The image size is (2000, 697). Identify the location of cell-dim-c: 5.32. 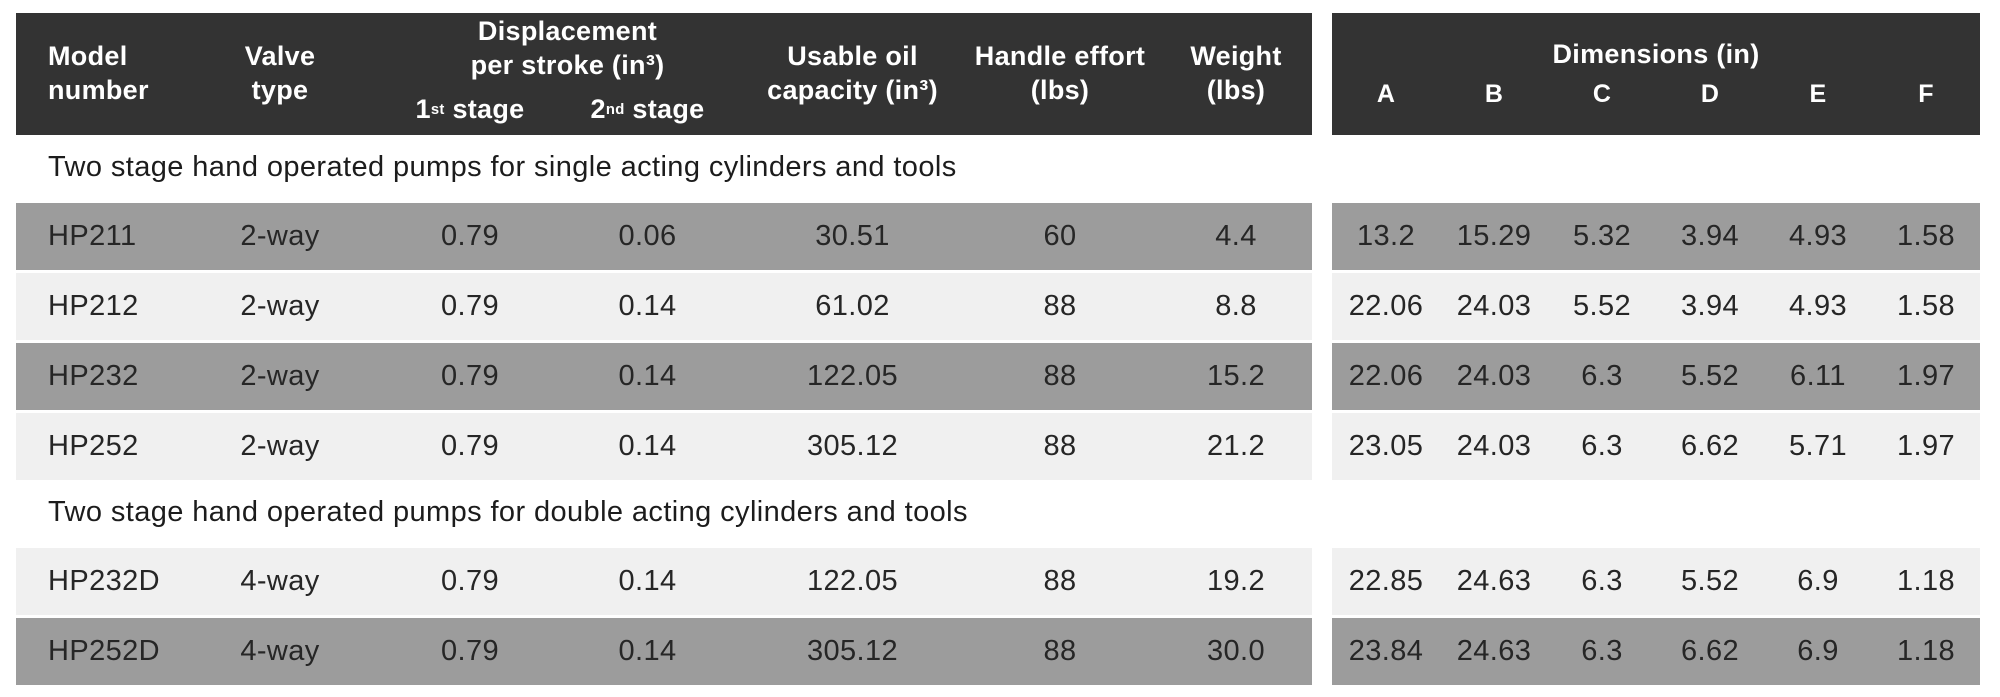
(1602, 236).